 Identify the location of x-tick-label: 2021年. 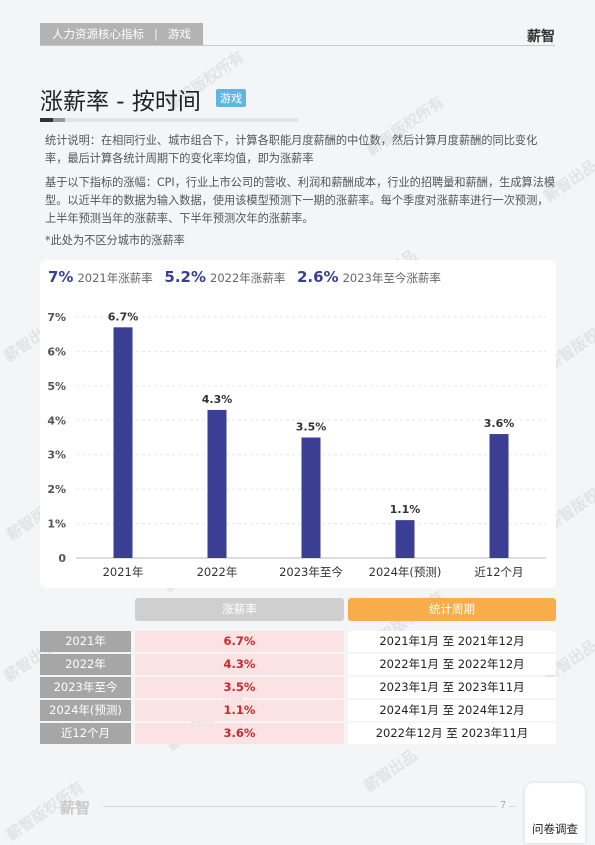
(123, 572).